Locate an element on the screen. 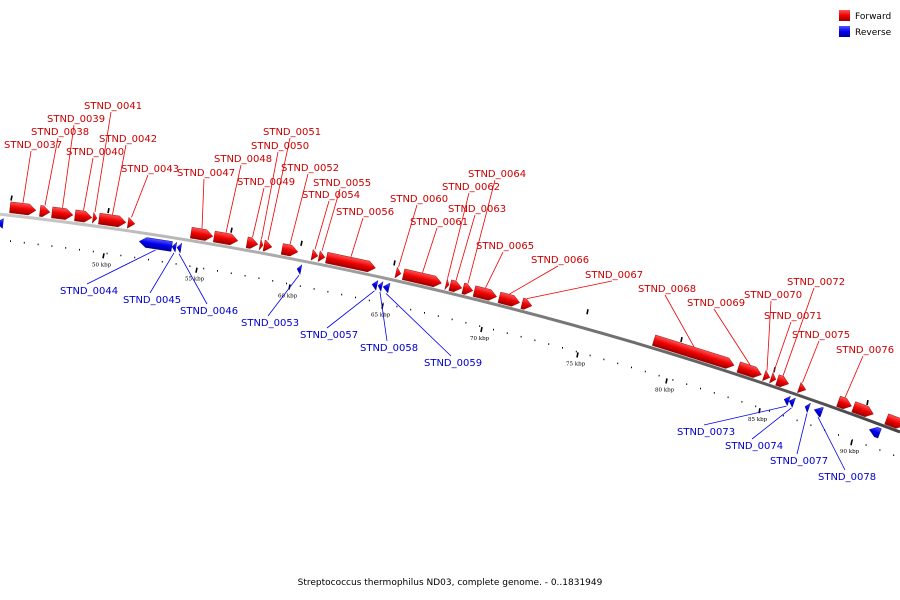 This screenshot has width=900, height=600. gene-label: STND_0049 is located at coordinates (266, 182).